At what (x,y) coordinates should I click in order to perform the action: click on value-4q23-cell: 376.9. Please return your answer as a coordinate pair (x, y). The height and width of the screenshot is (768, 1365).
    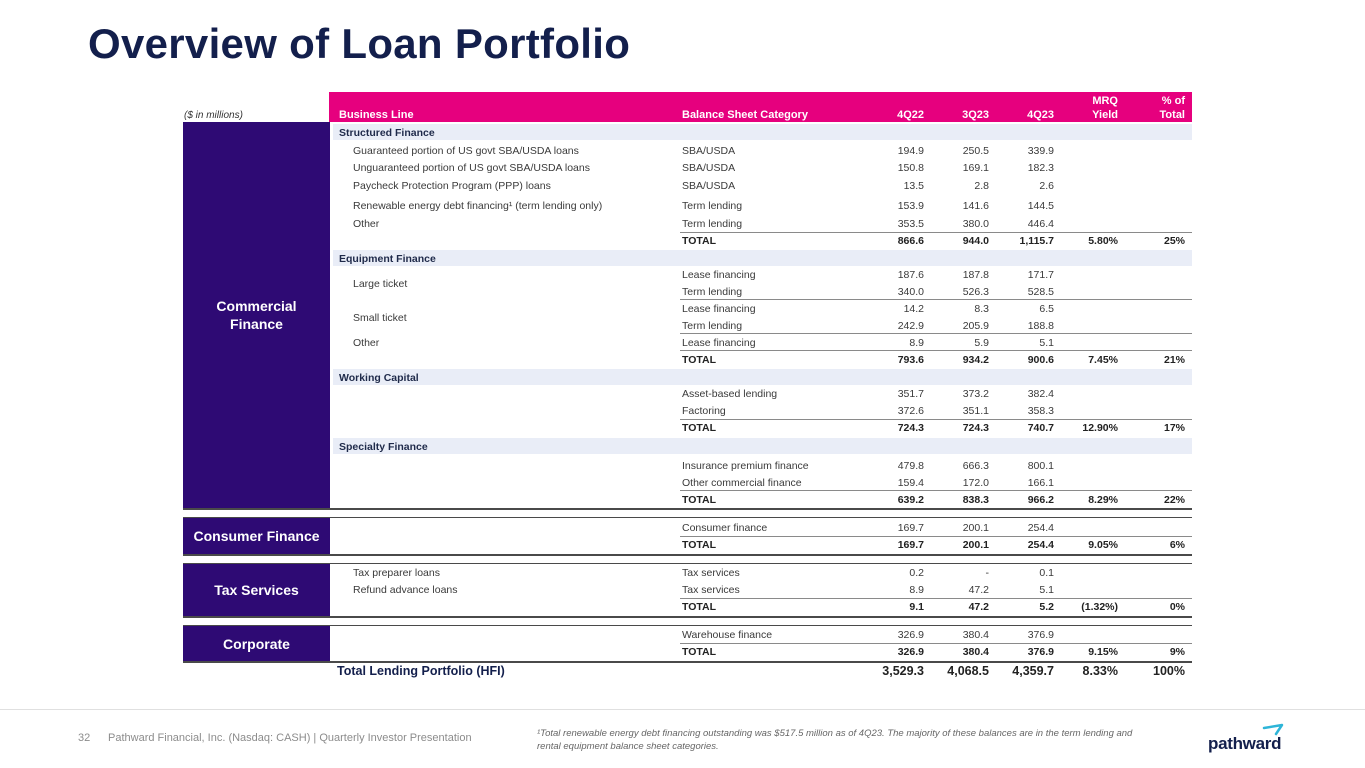
    Looking at the image, I should click on (1040, 652).